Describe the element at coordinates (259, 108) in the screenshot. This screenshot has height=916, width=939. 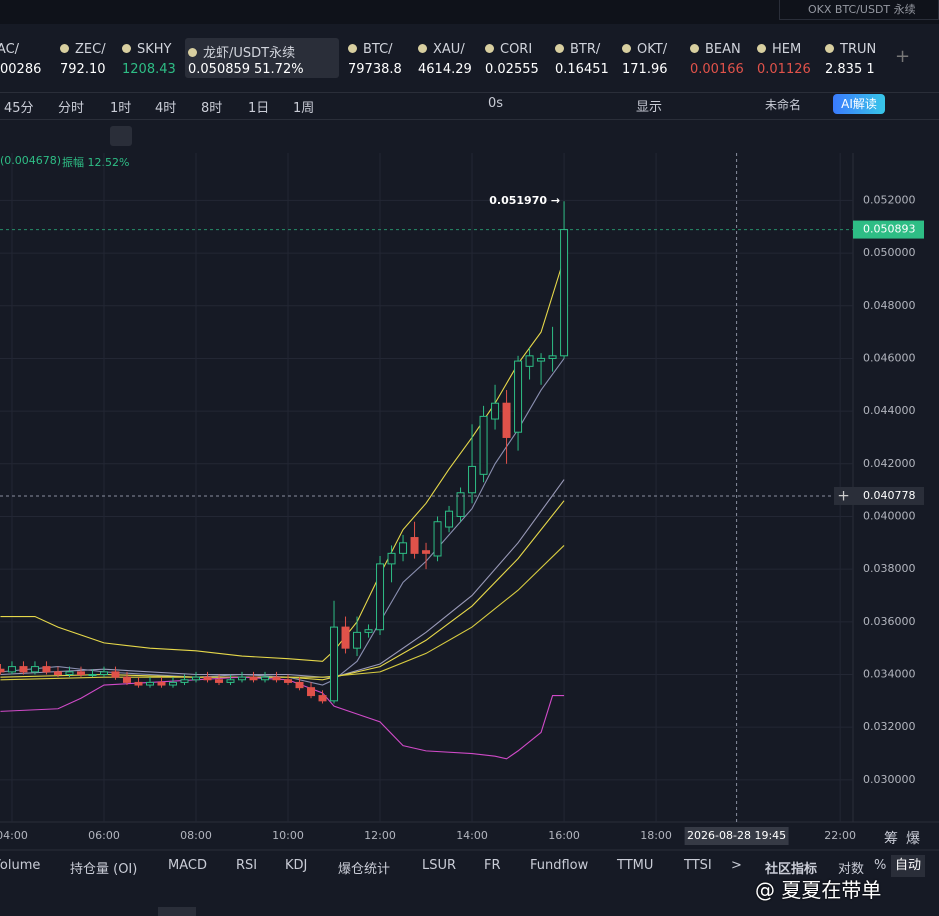
I see `timeframe: 1日` at that location.